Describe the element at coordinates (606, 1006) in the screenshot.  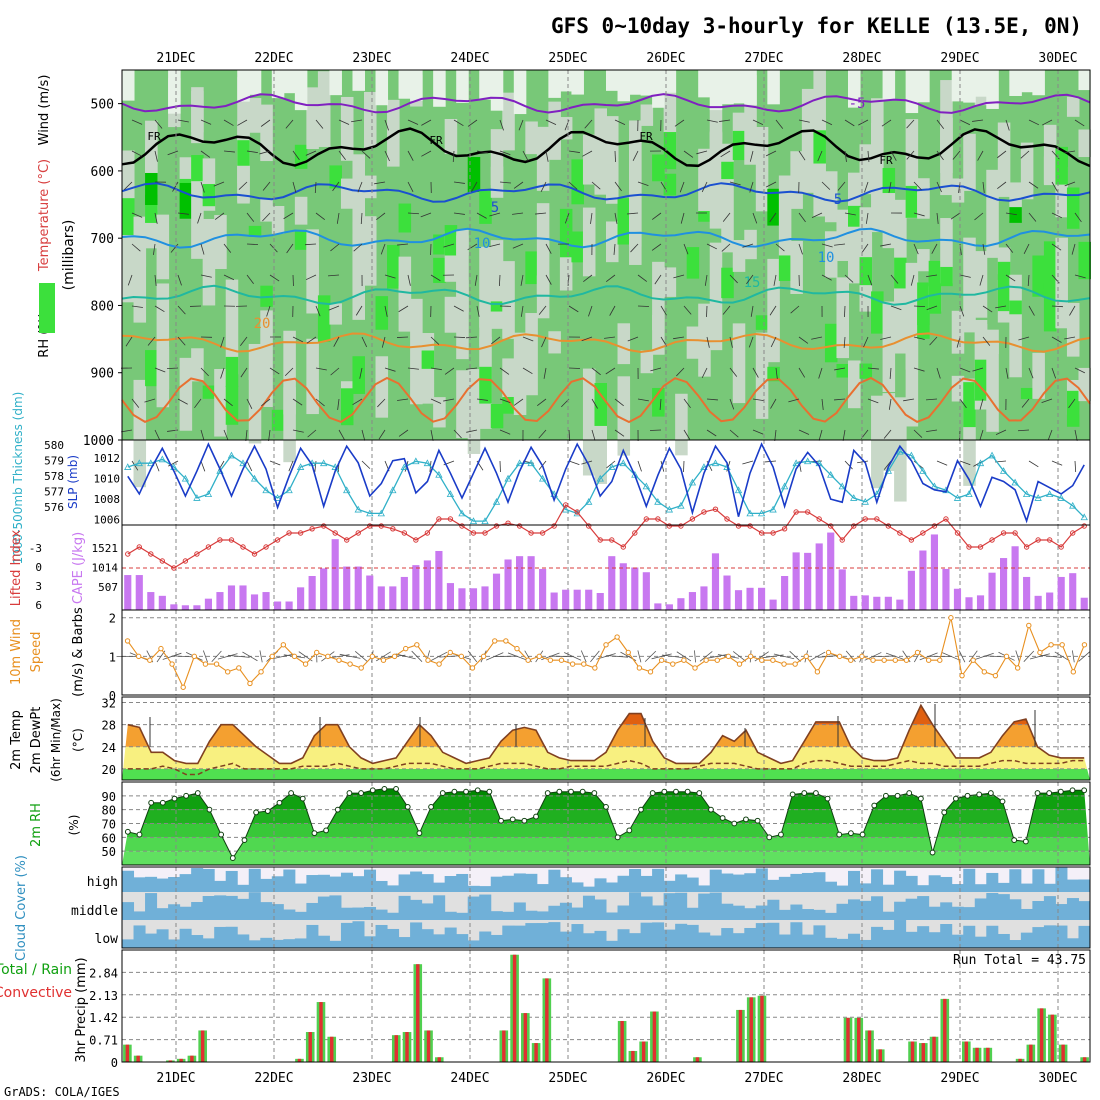
I see `panel-frame` at that location.